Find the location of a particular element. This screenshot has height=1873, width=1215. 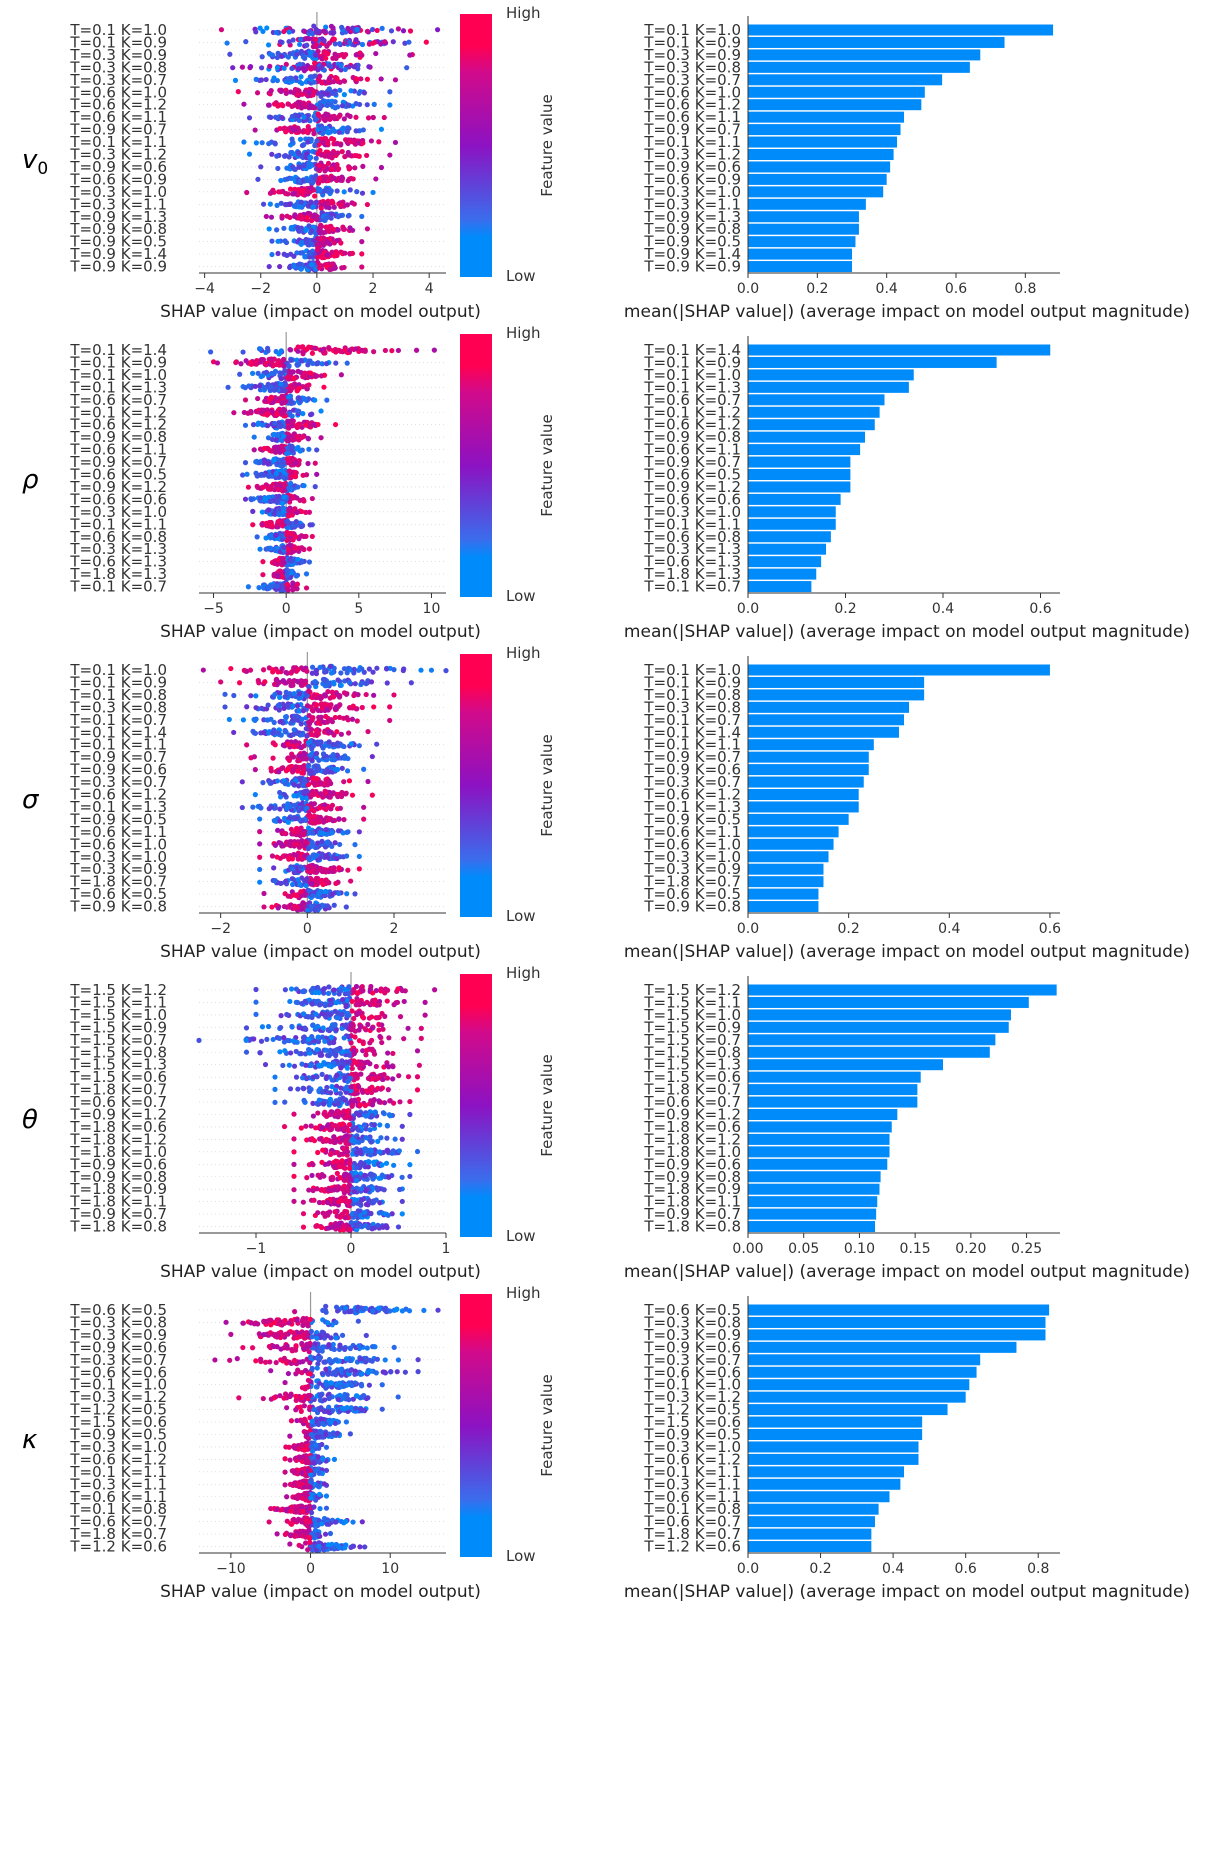

summary-x-tick-label: −4 is located at coordinates (204, 289).